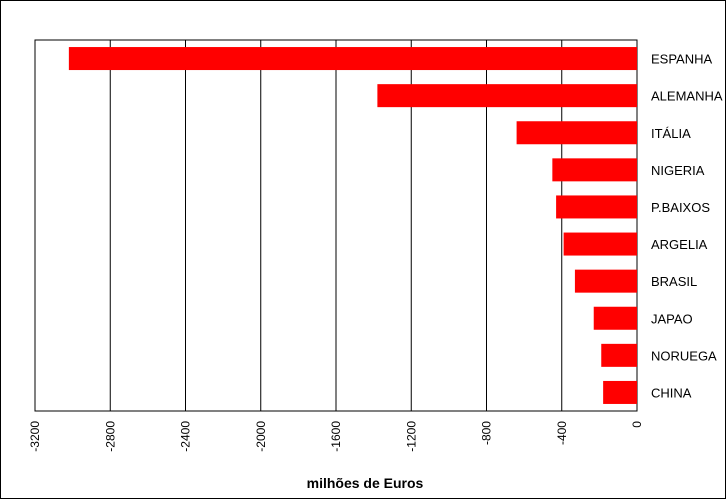 The width and height of the screenshot is (728, 501). I want to click on category-label: ALEMANHA, so click(687, 96).